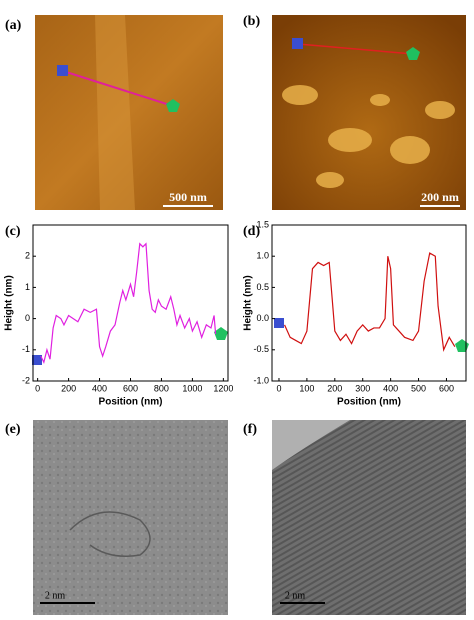 The width and height of the screenshot is (474, 620). Describe the element at coordinates (188, 197) in the screenshot. I see `scale-label: 500 nm` at that location.